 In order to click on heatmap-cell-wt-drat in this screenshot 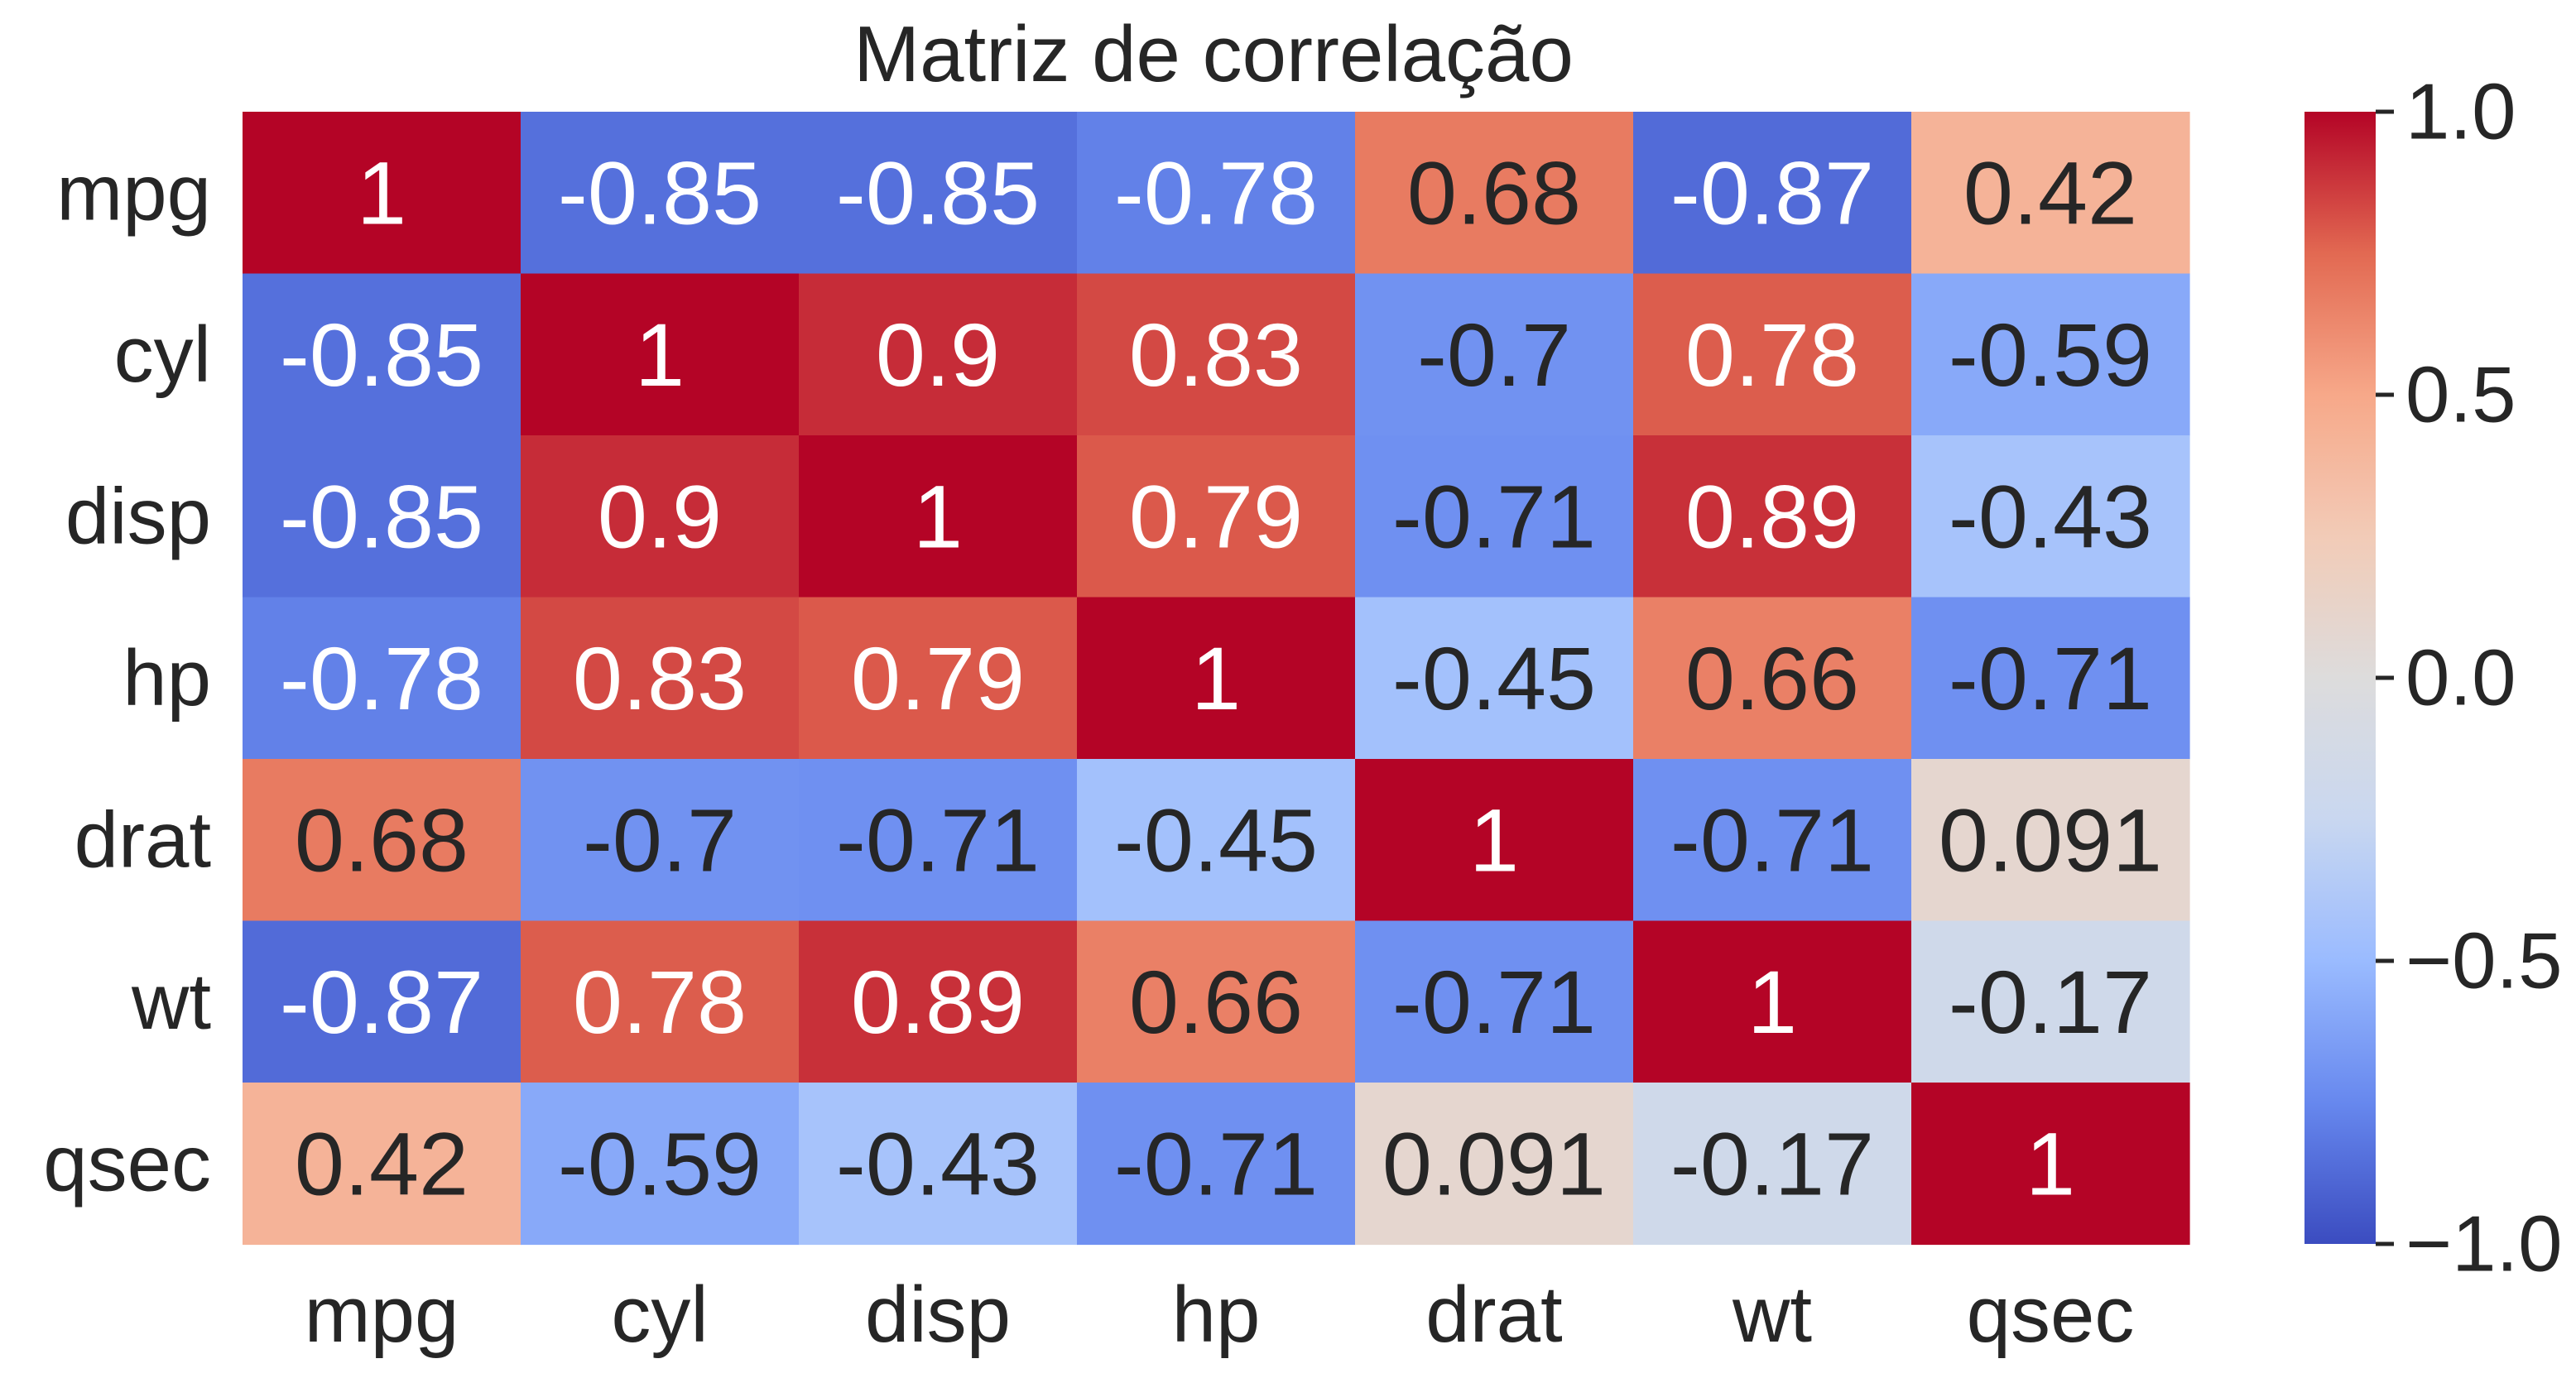, I will do `click(1494, 1002)`.